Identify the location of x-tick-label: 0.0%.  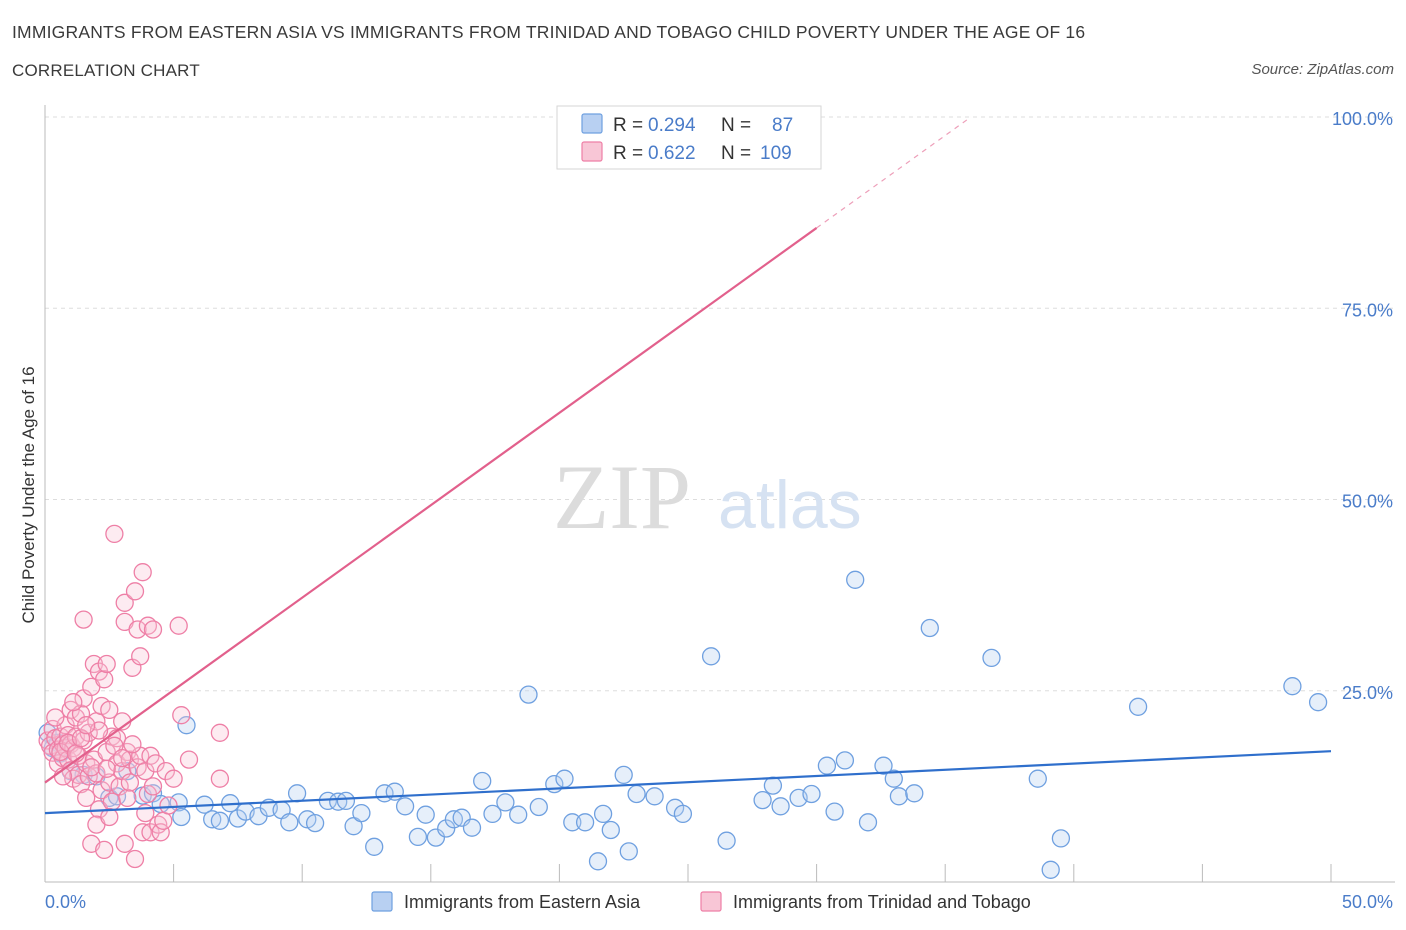
(65, 902).